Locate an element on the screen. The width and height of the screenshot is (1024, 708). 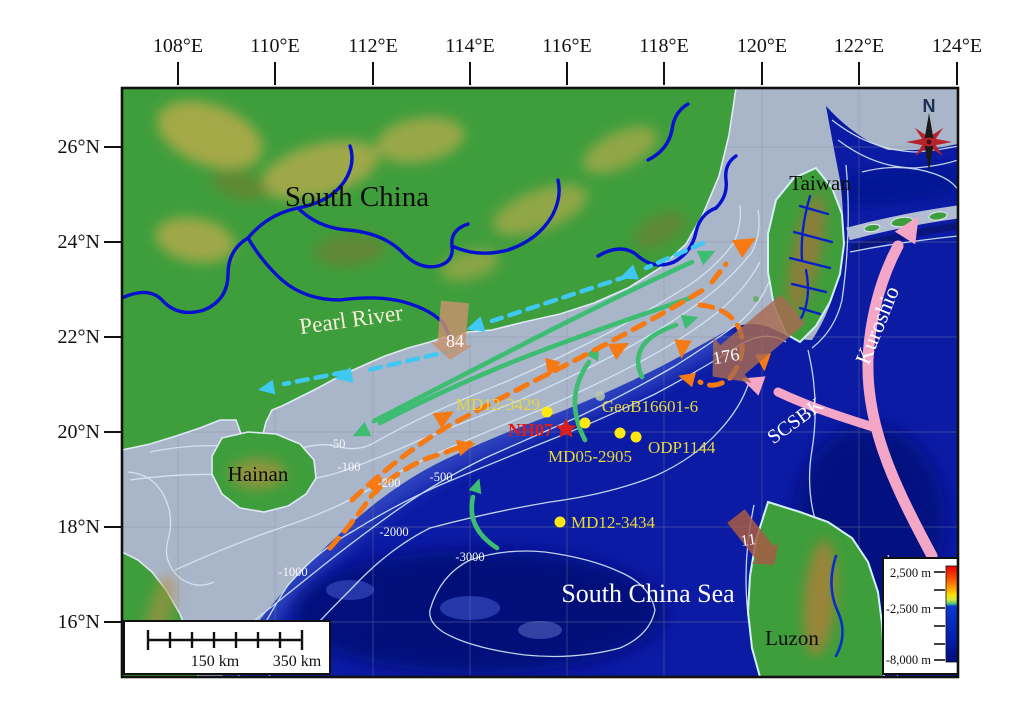
lat-label: 26°N is located at coordinates (79, 147).